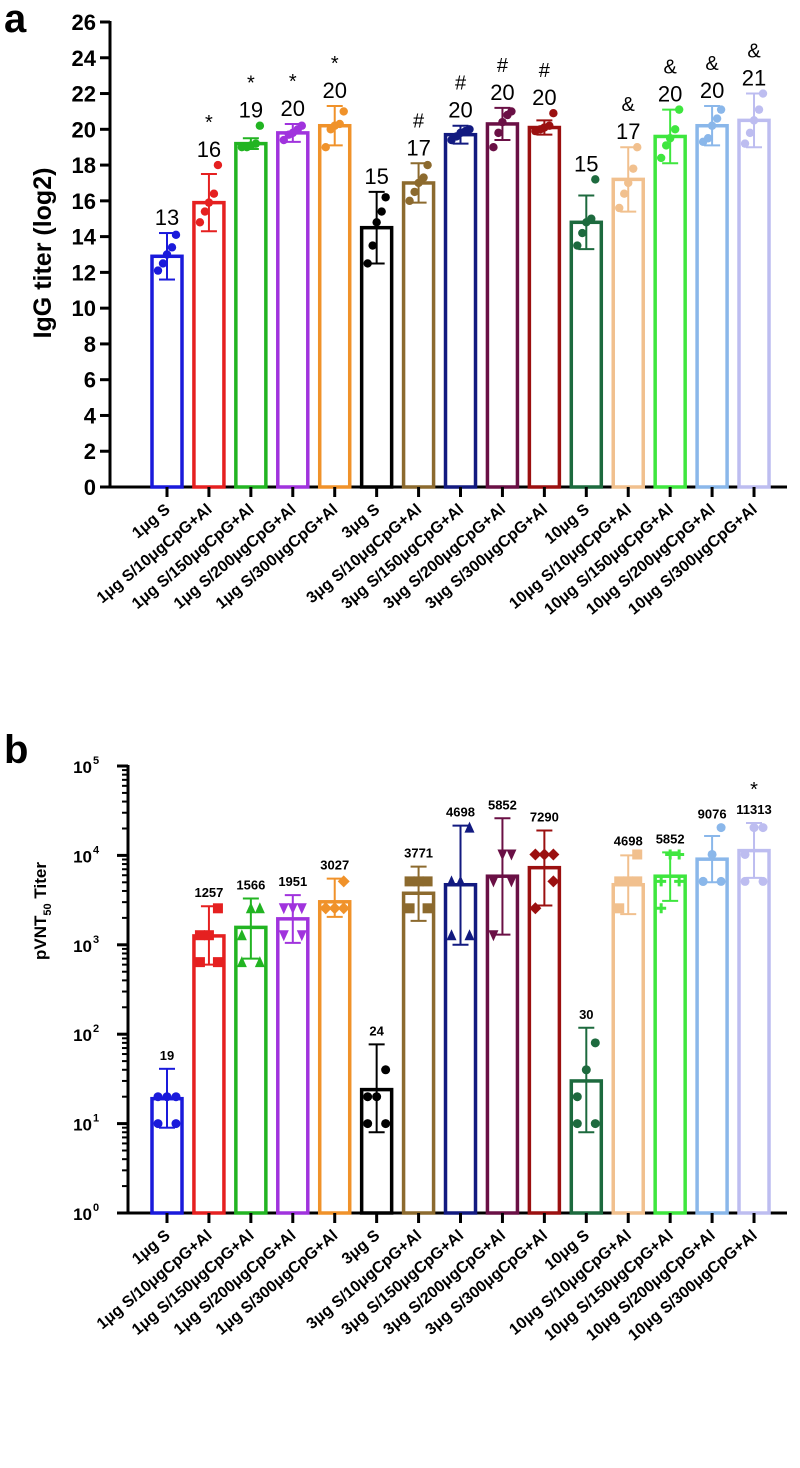  Describe the element at coordinates (754, 997) in the screenshot. I see `panel-b-bar-group: 11313*` at that location.